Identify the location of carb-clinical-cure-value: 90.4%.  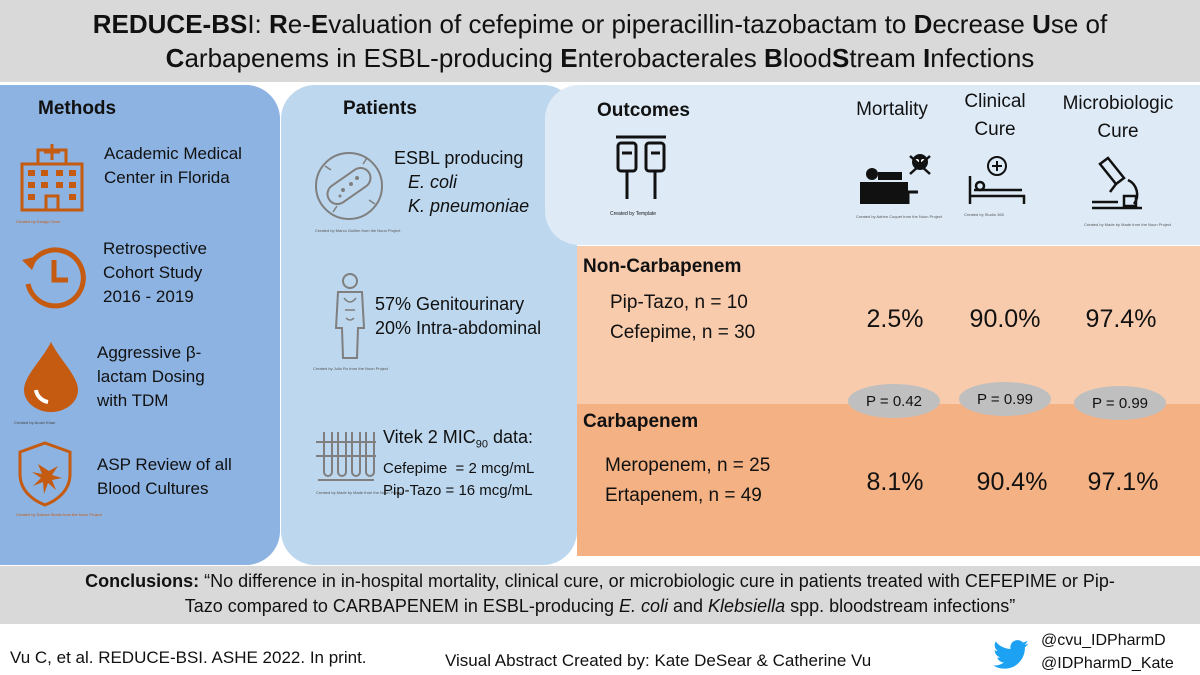
(1012, 482).